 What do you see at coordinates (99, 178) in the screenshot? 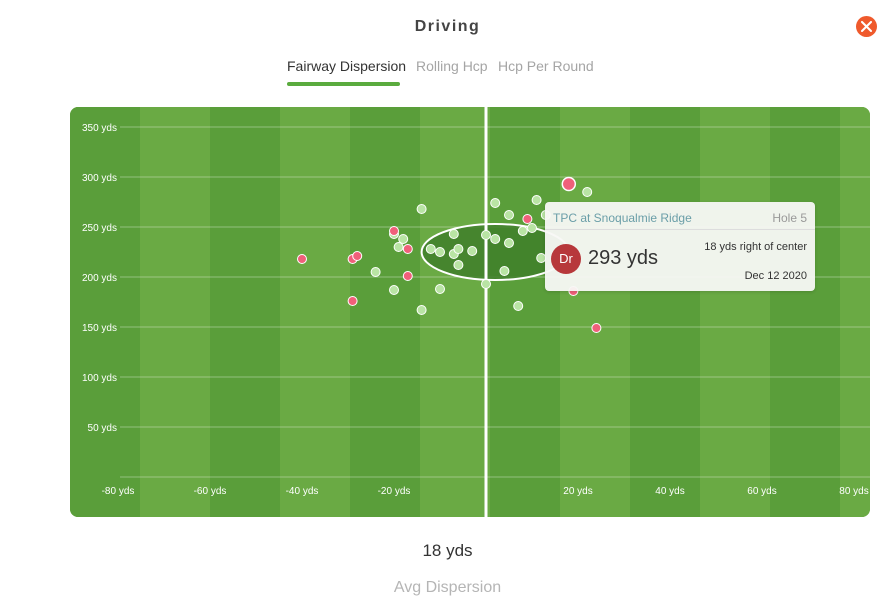
I see `y-tick-label: 300 yds` at bounding box center [99, 178].